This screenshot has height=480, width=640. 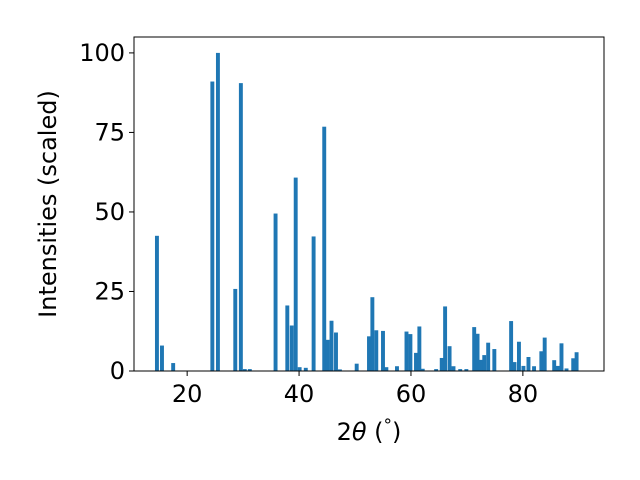 What do you see at coordinates (102, 53) in the screenshot?
I see `y-tick-label: 100` at bounding box center [102, 53].